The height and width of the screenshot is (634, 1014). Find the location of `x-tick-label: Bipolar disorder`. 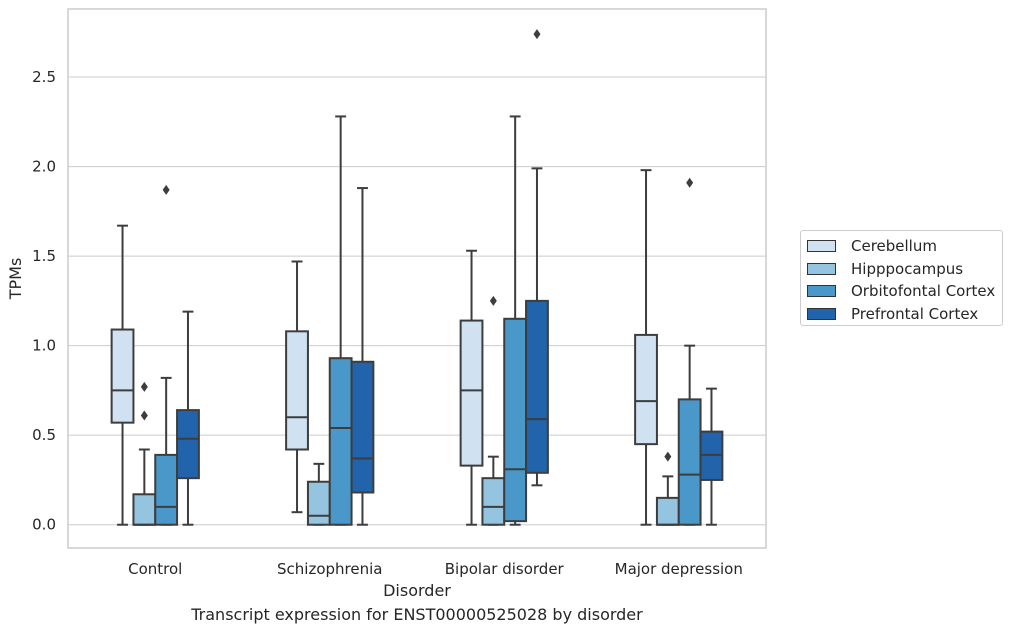

x-tick-label: Bipolar disorder is located at coordinates (505, 569).